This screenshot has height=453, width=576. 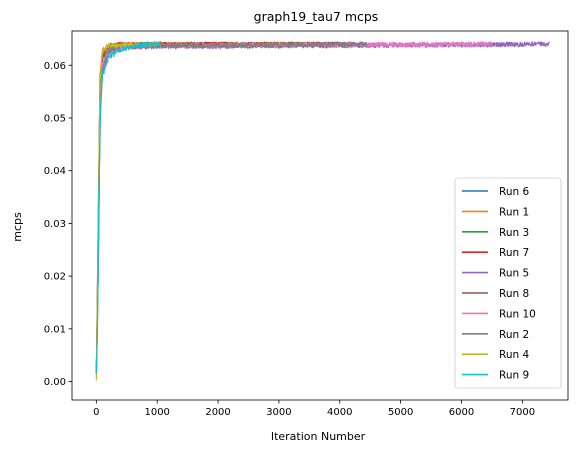 I want to click on x-tick-label: 2000, so click(x=217, y=412).